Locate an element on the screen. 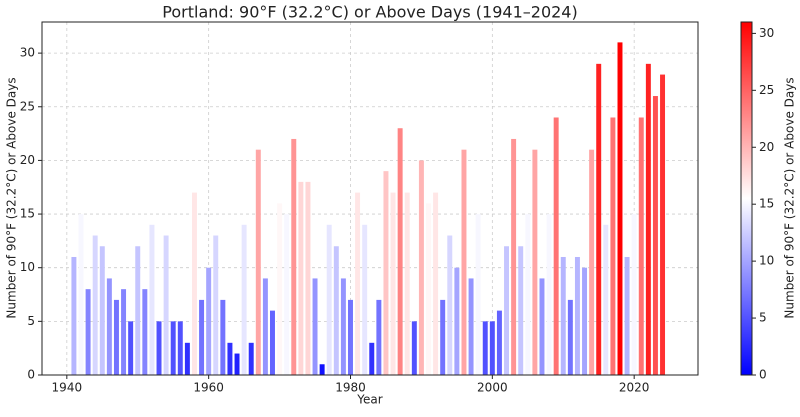  x-axis-label: Year is located at coordinates (369, 400).